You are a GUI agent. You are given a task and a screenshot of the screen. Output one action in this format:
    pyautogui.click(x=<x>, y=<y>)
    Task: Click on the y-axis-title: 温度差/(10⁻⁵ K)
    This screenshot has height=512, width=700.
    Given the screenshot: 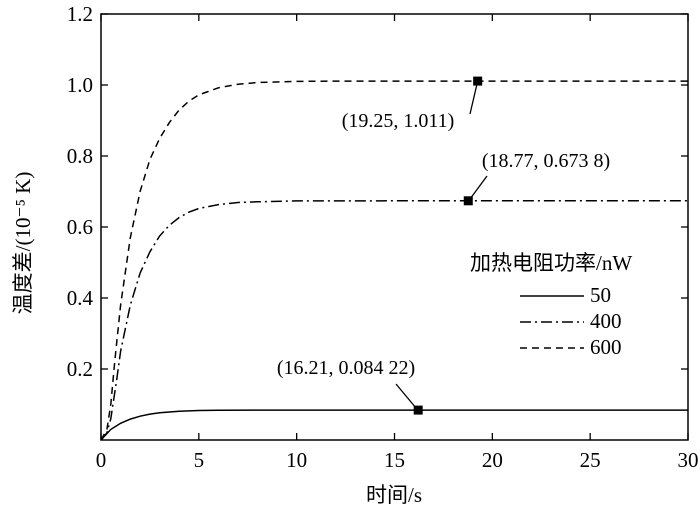 What is the action you would take?
    pyautogui.click(x=23, y=243)
    